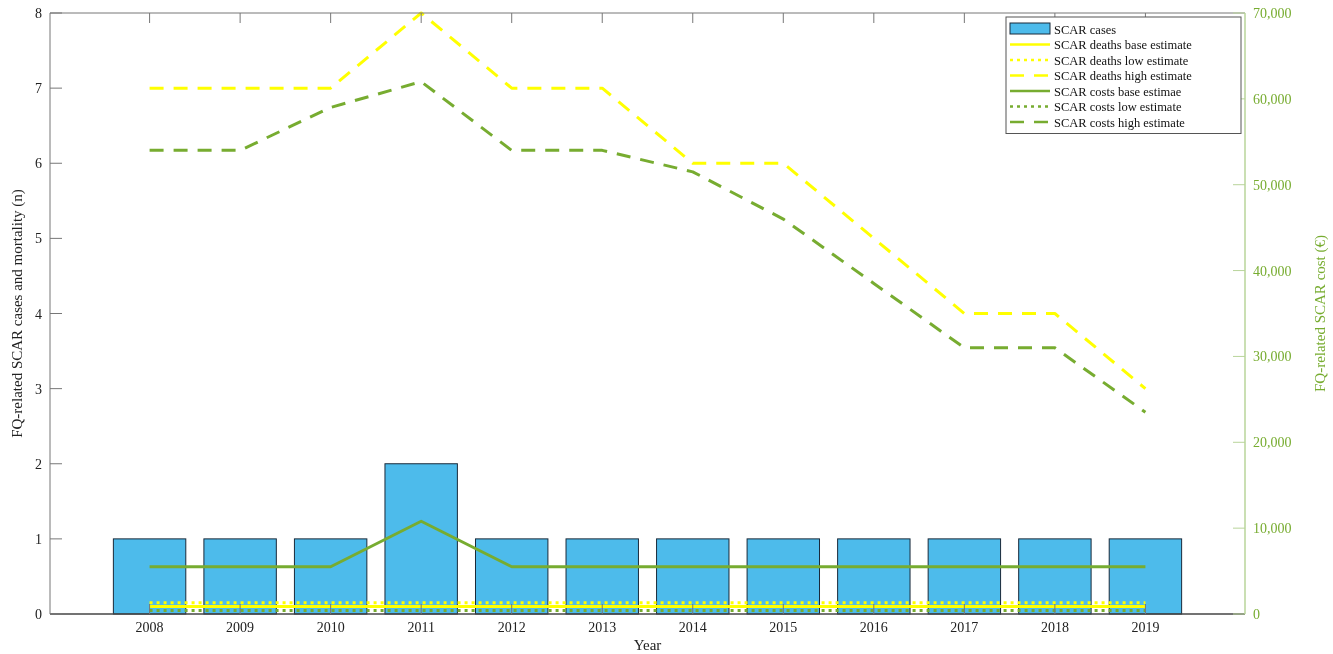 This screenshot has width=1333, height=654. I want to click on x-tick-label: 2010, so click(330, 627).